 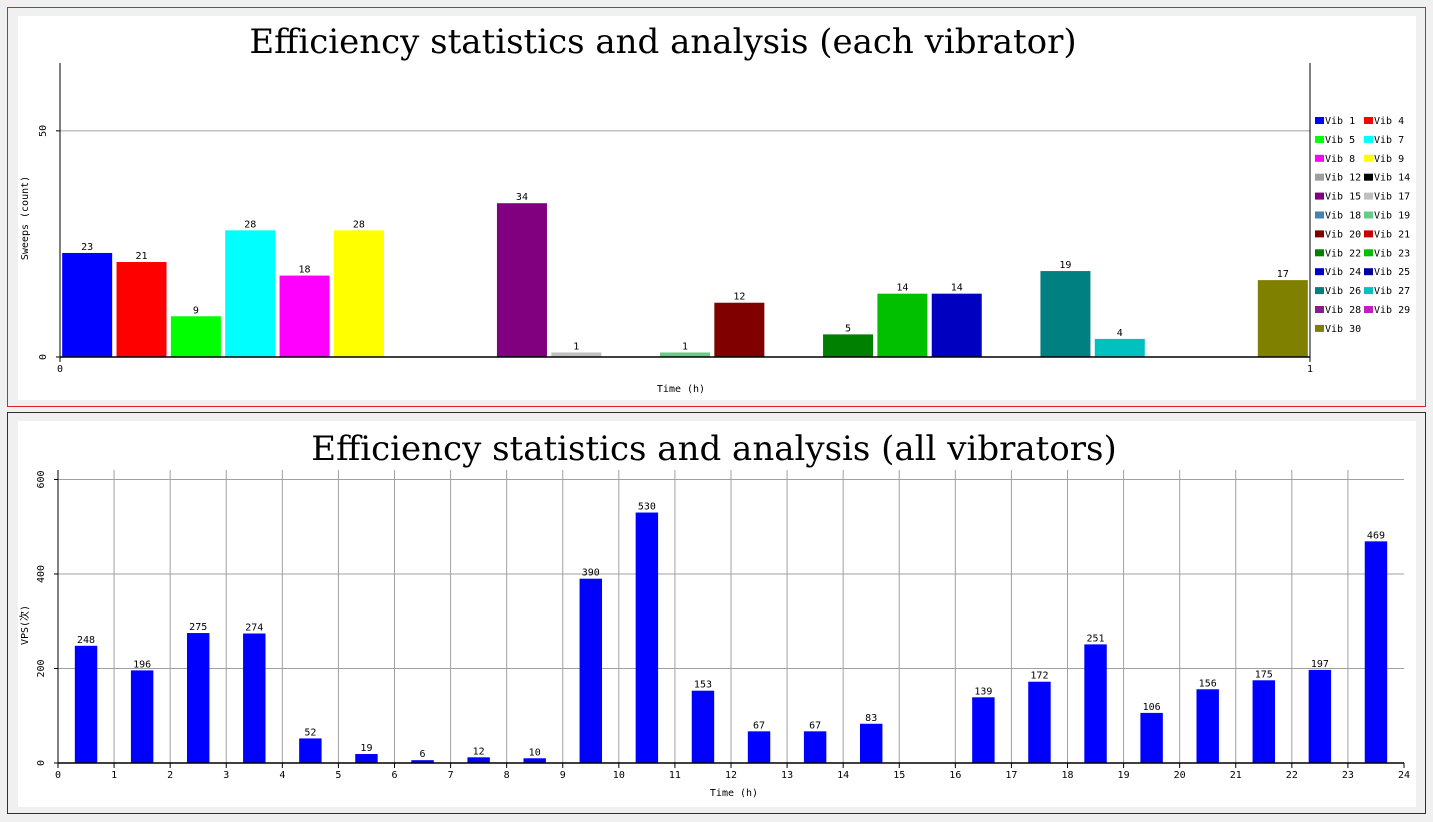 I want to click on x-tick-label: 7, so click(x=451, y=775).